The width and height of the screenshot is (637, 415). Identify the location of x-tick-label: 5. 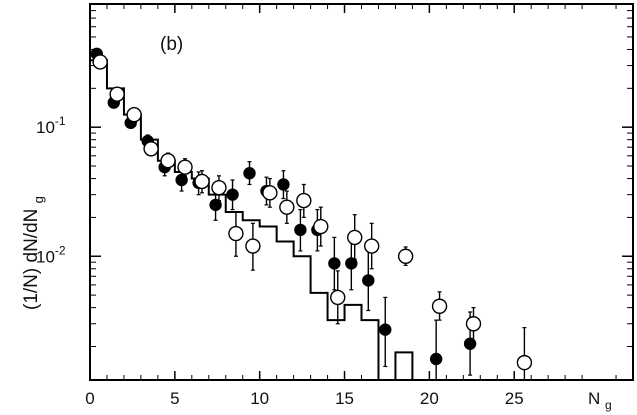
(174, 398).